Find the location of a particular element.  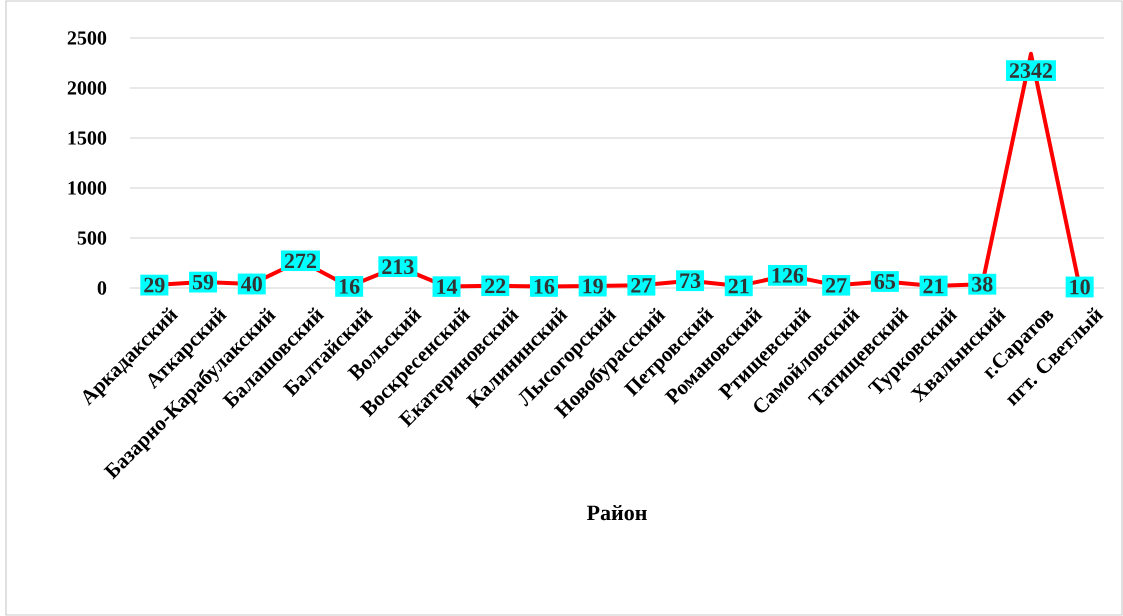

data-label: 38 is located at coordinates (982, 284).